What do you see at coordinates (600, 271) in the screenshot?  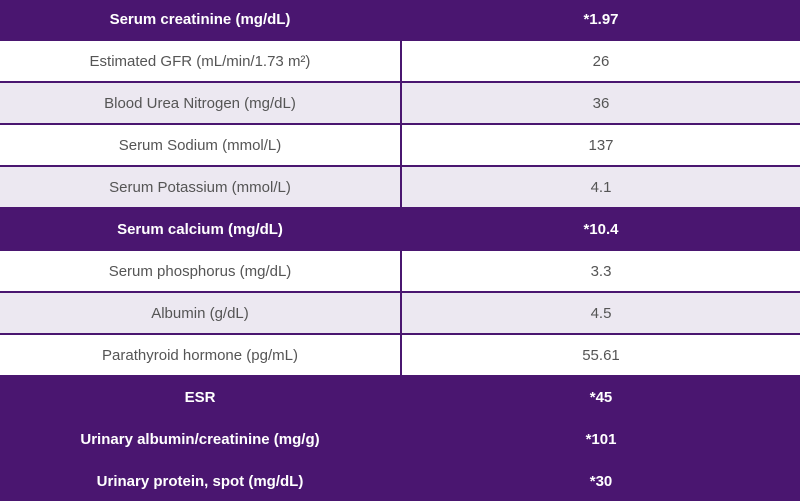 I see `test-value-cell: 3.3` at bounding box center [600, 271].